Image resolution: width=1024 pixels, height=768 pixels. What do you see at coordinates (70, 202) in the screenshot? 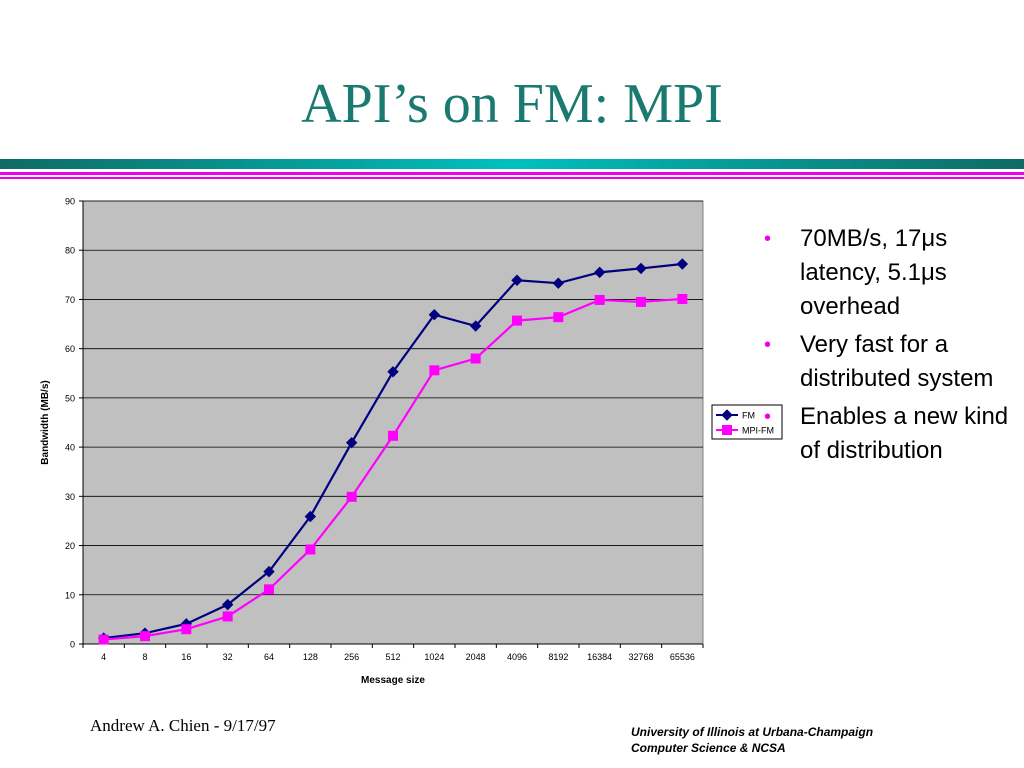
I see `y-tick-label: 90` at bounding box center [70, 202].